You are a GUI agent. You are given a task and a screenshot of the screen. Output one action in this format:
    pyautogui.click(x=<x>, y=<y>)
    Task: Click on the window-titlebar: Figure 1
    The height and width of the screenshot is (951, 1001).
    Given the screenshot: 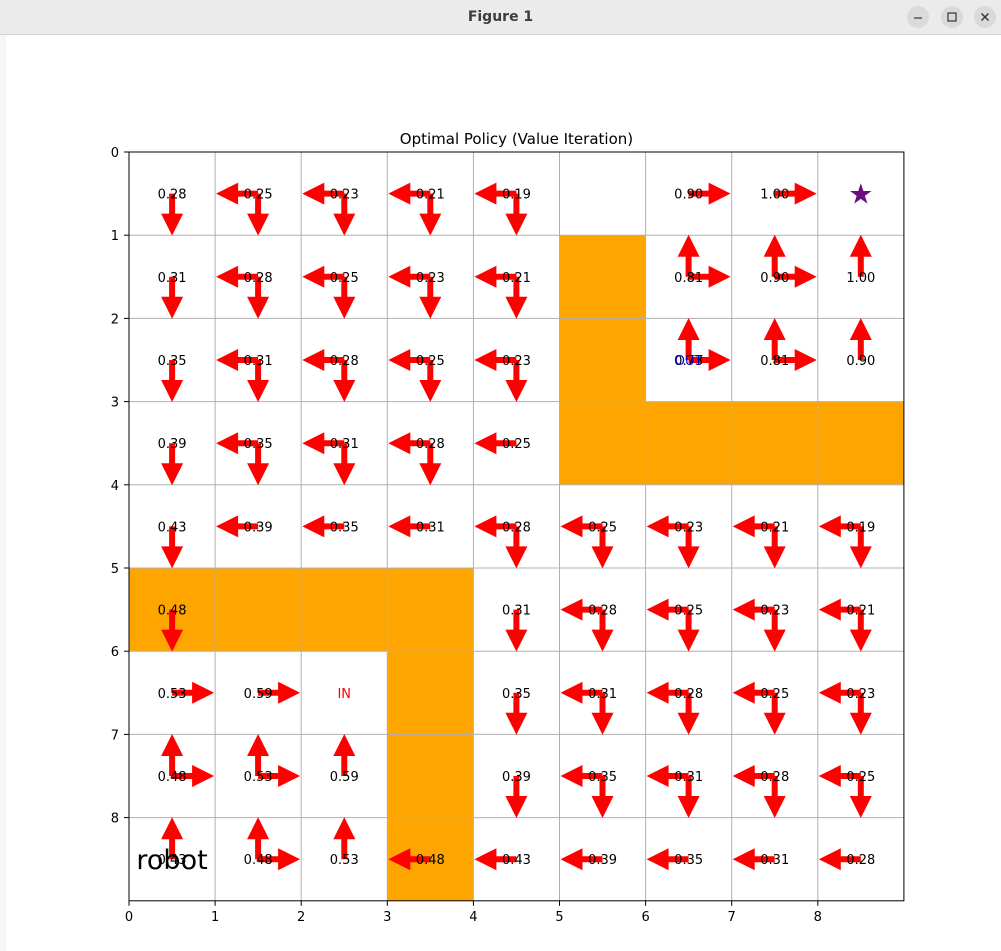 What is the action you would take?
    pyautogui.click(x=500, y=17)
    